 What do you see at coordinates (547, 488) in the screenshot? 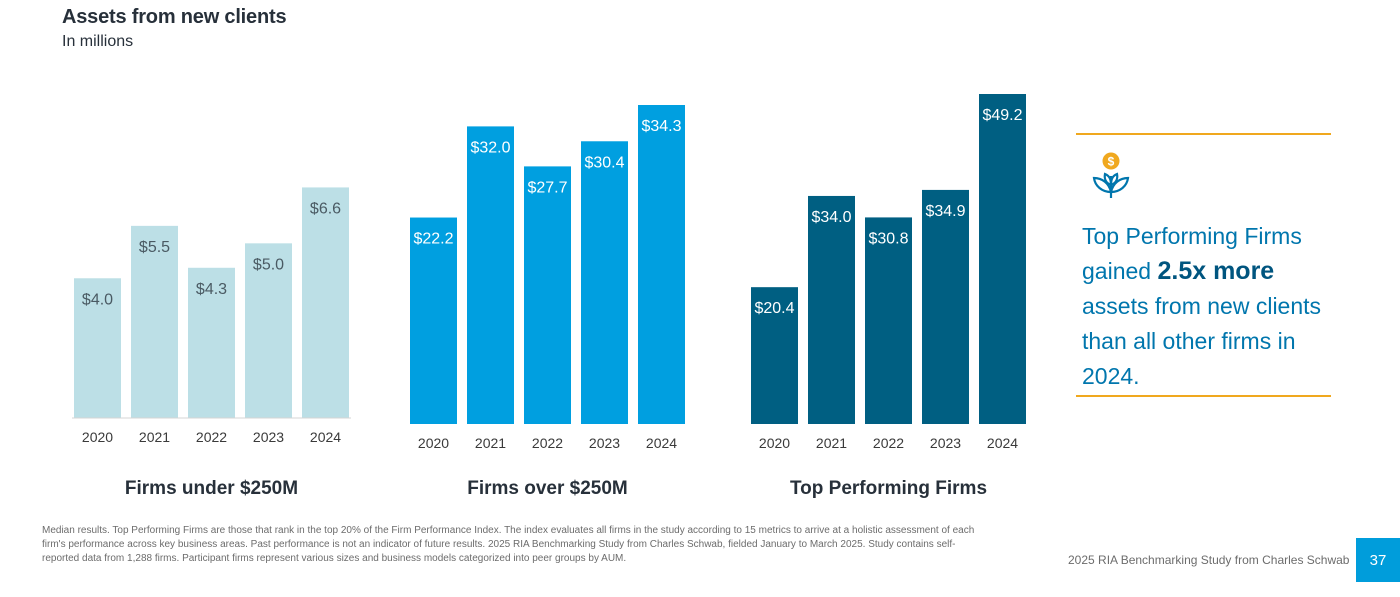
I see `chart-2-title: Firms over $250M` at bounding box center [547, 488].